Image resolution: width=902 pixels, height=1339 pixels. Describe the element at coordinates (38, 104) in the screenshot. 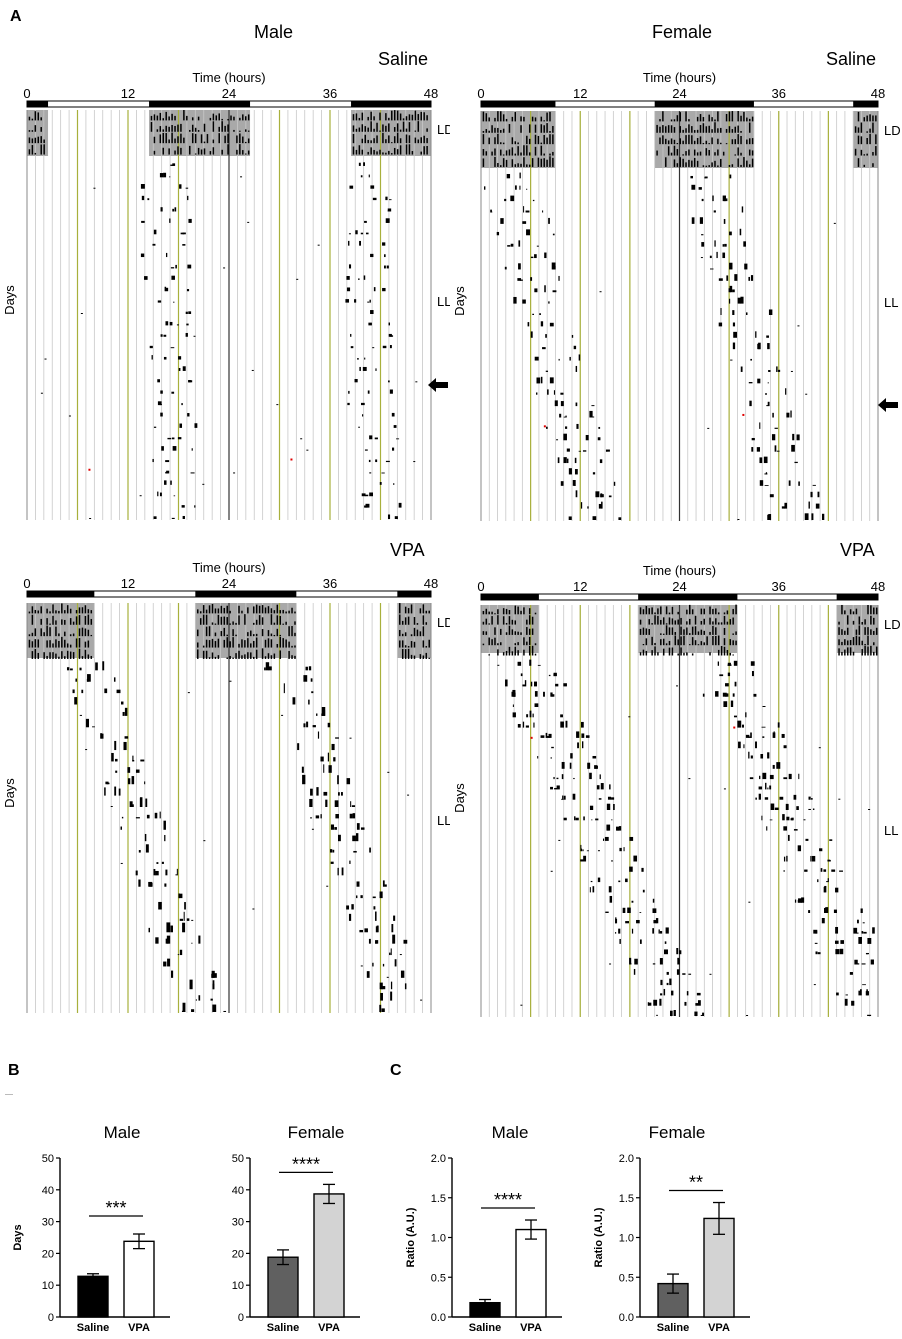

I see `dark-phase-segment` at that location.